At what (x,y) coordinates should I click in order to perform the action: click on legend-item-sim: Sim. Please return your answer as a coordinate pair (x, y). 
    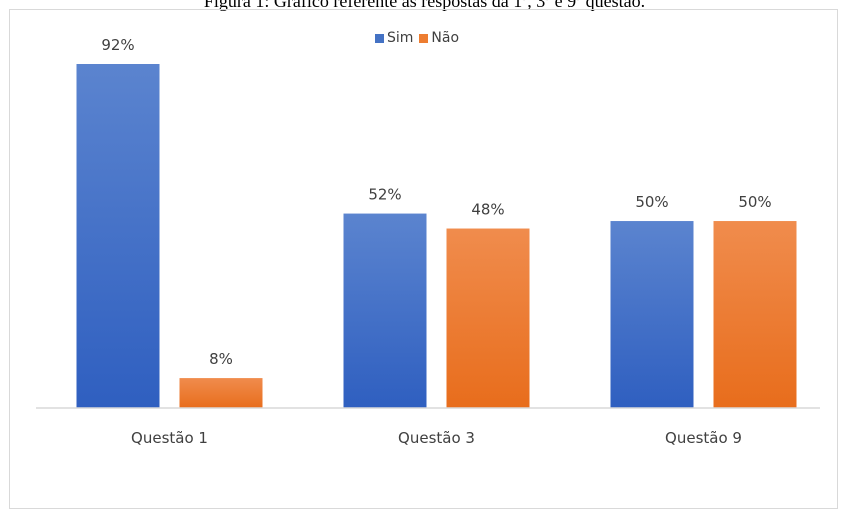
    Looking at the image, I should click on (394, 38).